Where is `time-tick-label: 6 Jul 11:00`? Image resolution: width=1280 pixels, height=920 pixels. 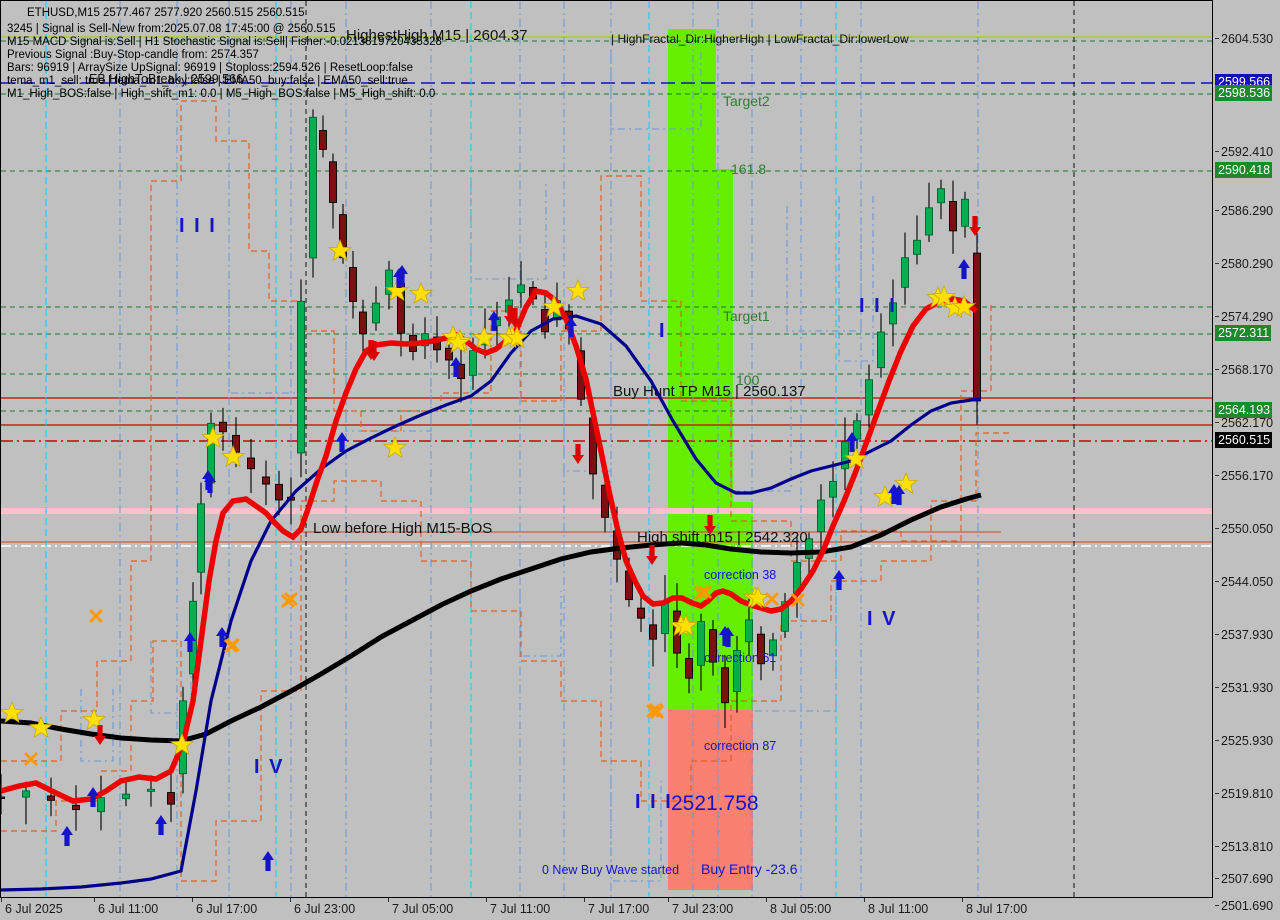 time-tick-label: 6 Jul 11:00 is located at coordinates (128, 909).